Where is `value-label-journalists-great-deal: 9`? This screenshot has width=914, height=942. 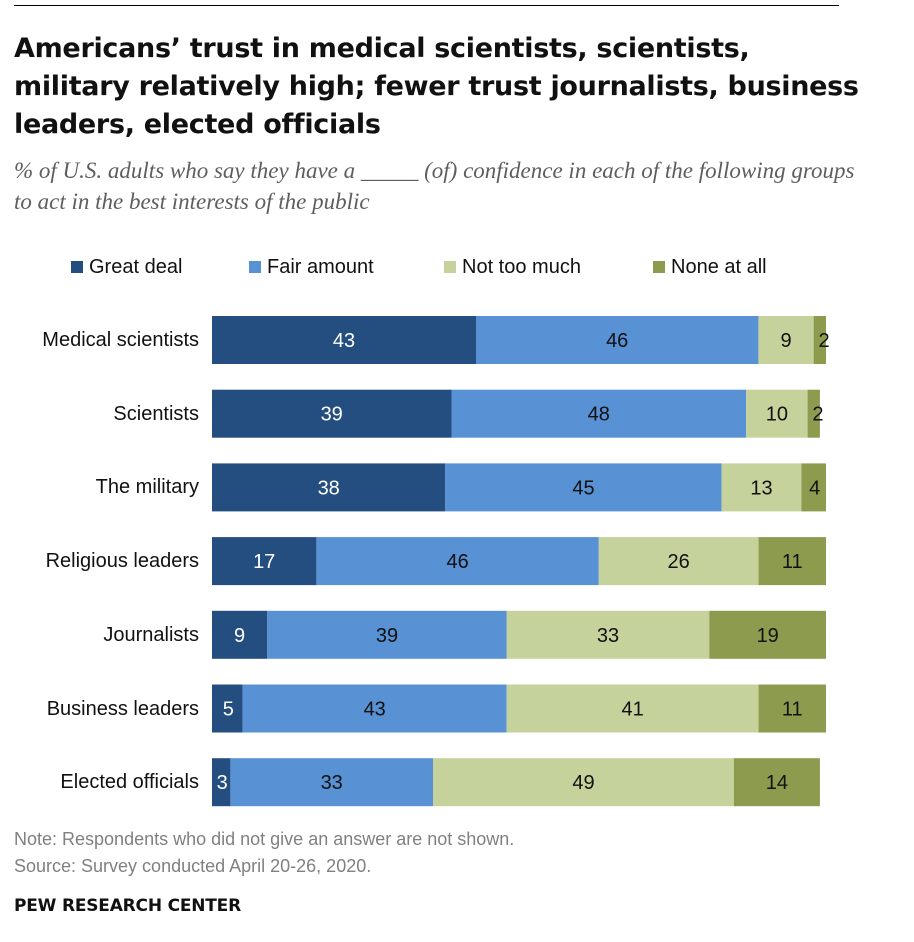 value-label-journalists-great-deal: 9 is located at coordinates (239, 636).